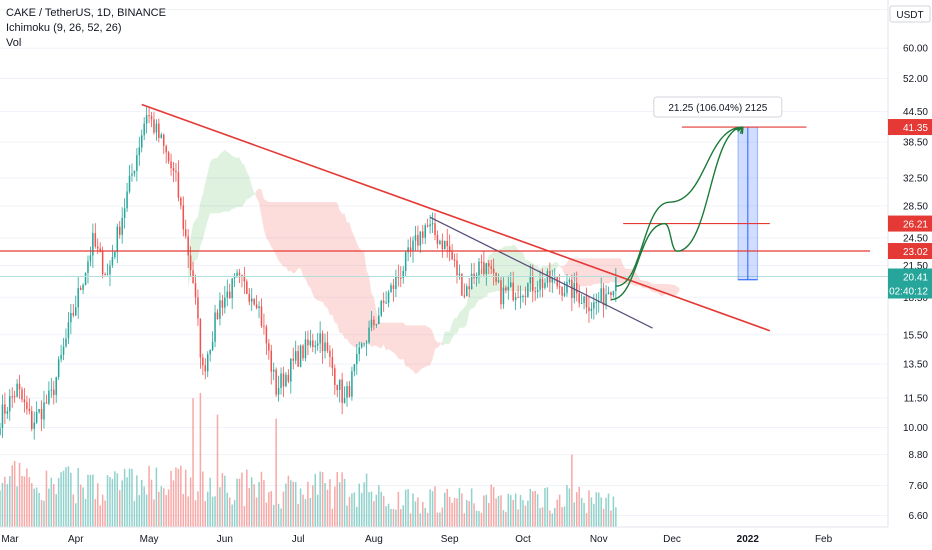 This screenshot has width=932, height=550. I want to click on channel-trendline, so click(541, 272).